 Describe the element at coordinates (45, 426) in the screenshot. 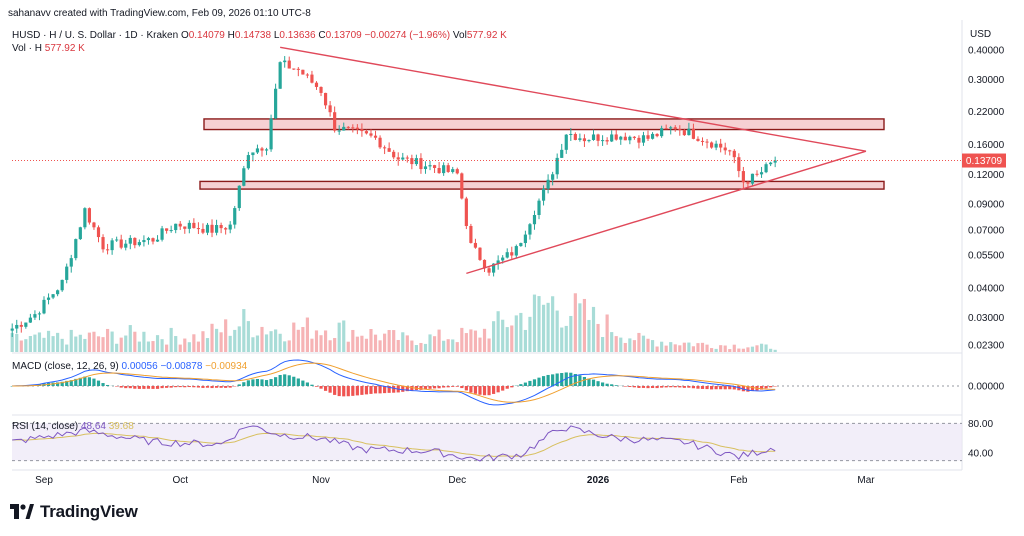

I see `rsi-label: RSI (14, close)` at that location.